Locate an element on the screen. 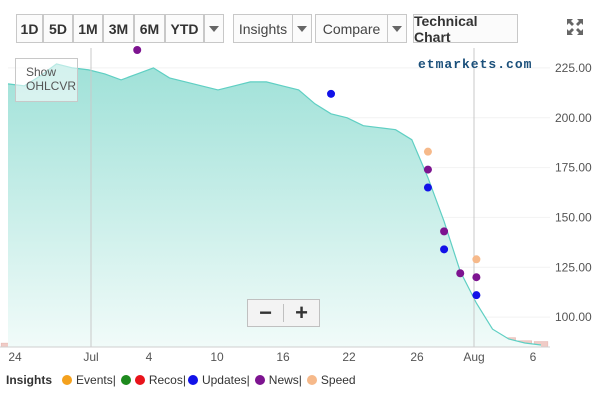 This screenshot has height=400, width=600. y-tick-label: 100.00 is located at coordinates (573, 317).